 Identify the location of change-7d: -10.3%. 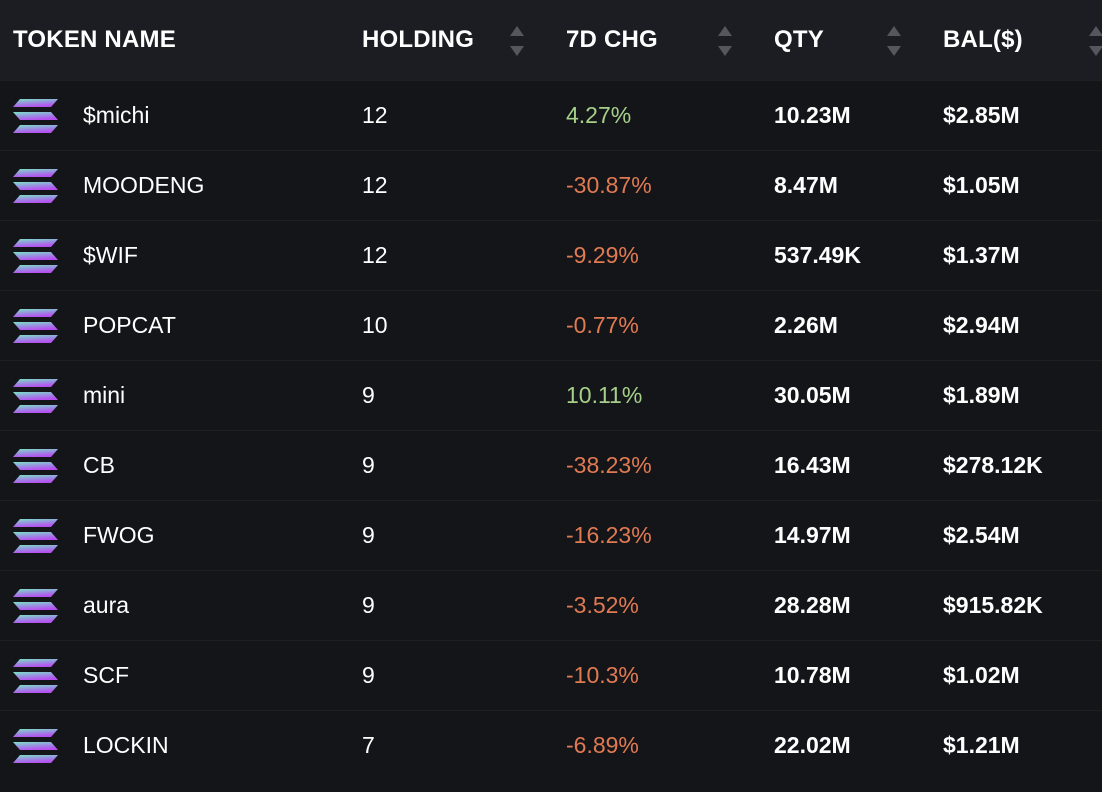
(602, 675).